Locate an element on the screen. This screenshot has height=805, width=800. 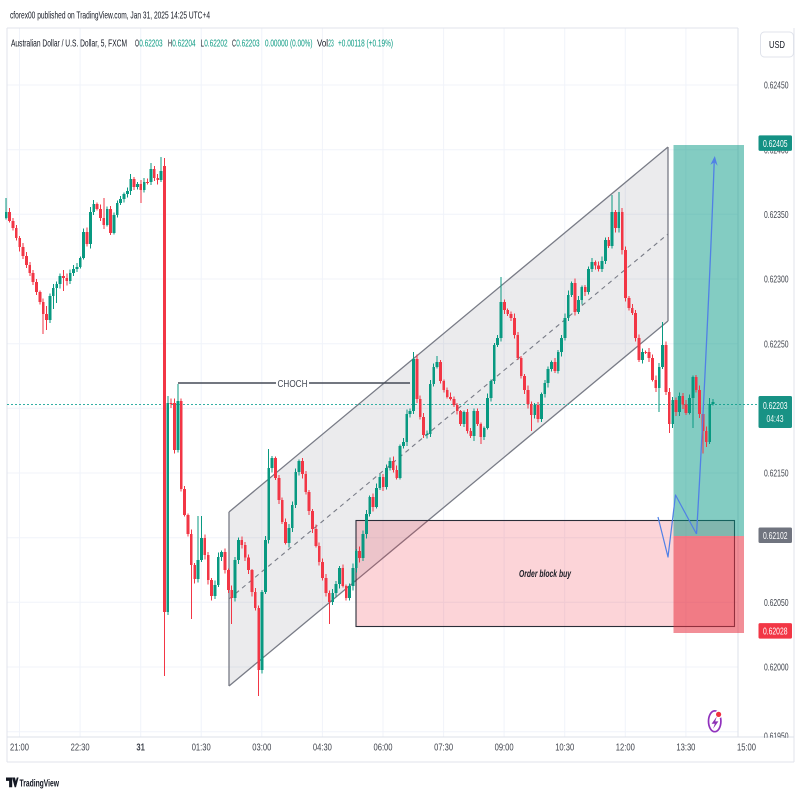
svg-text: CHOCH is located at coordinates (293, 384).